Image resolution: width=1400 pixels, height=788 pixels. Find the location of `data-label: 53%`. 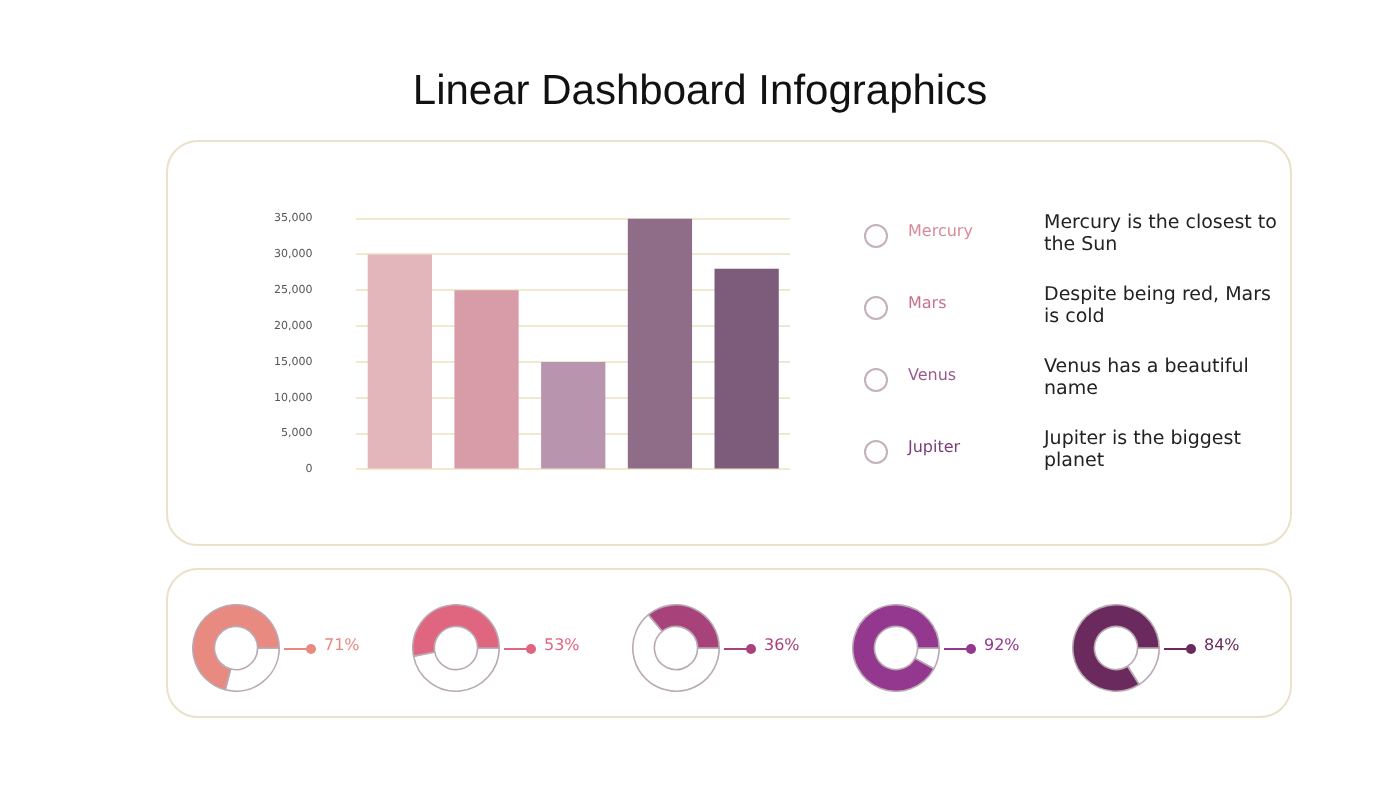

data-label: 53% is located at coordinates (562, 645).